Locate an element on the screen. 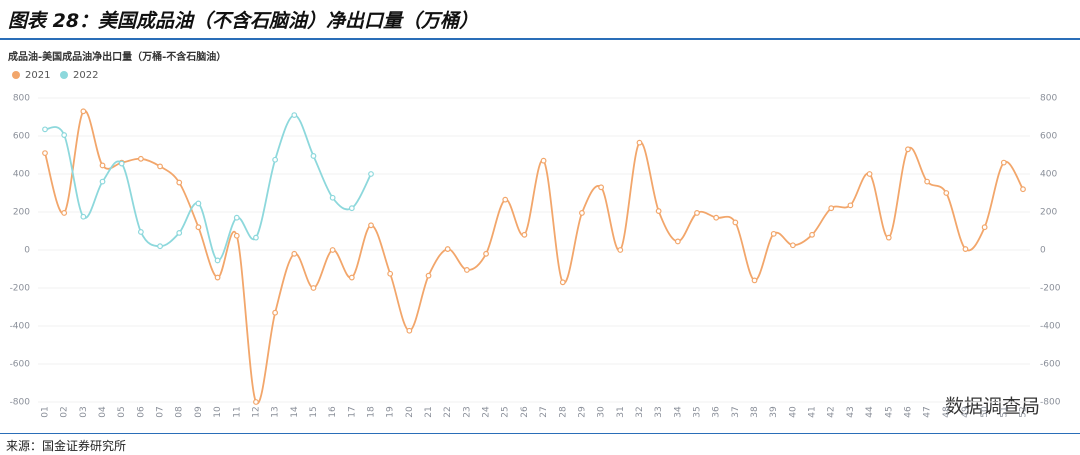  x-tick-label: 10 is located at coordinates (218, 412).